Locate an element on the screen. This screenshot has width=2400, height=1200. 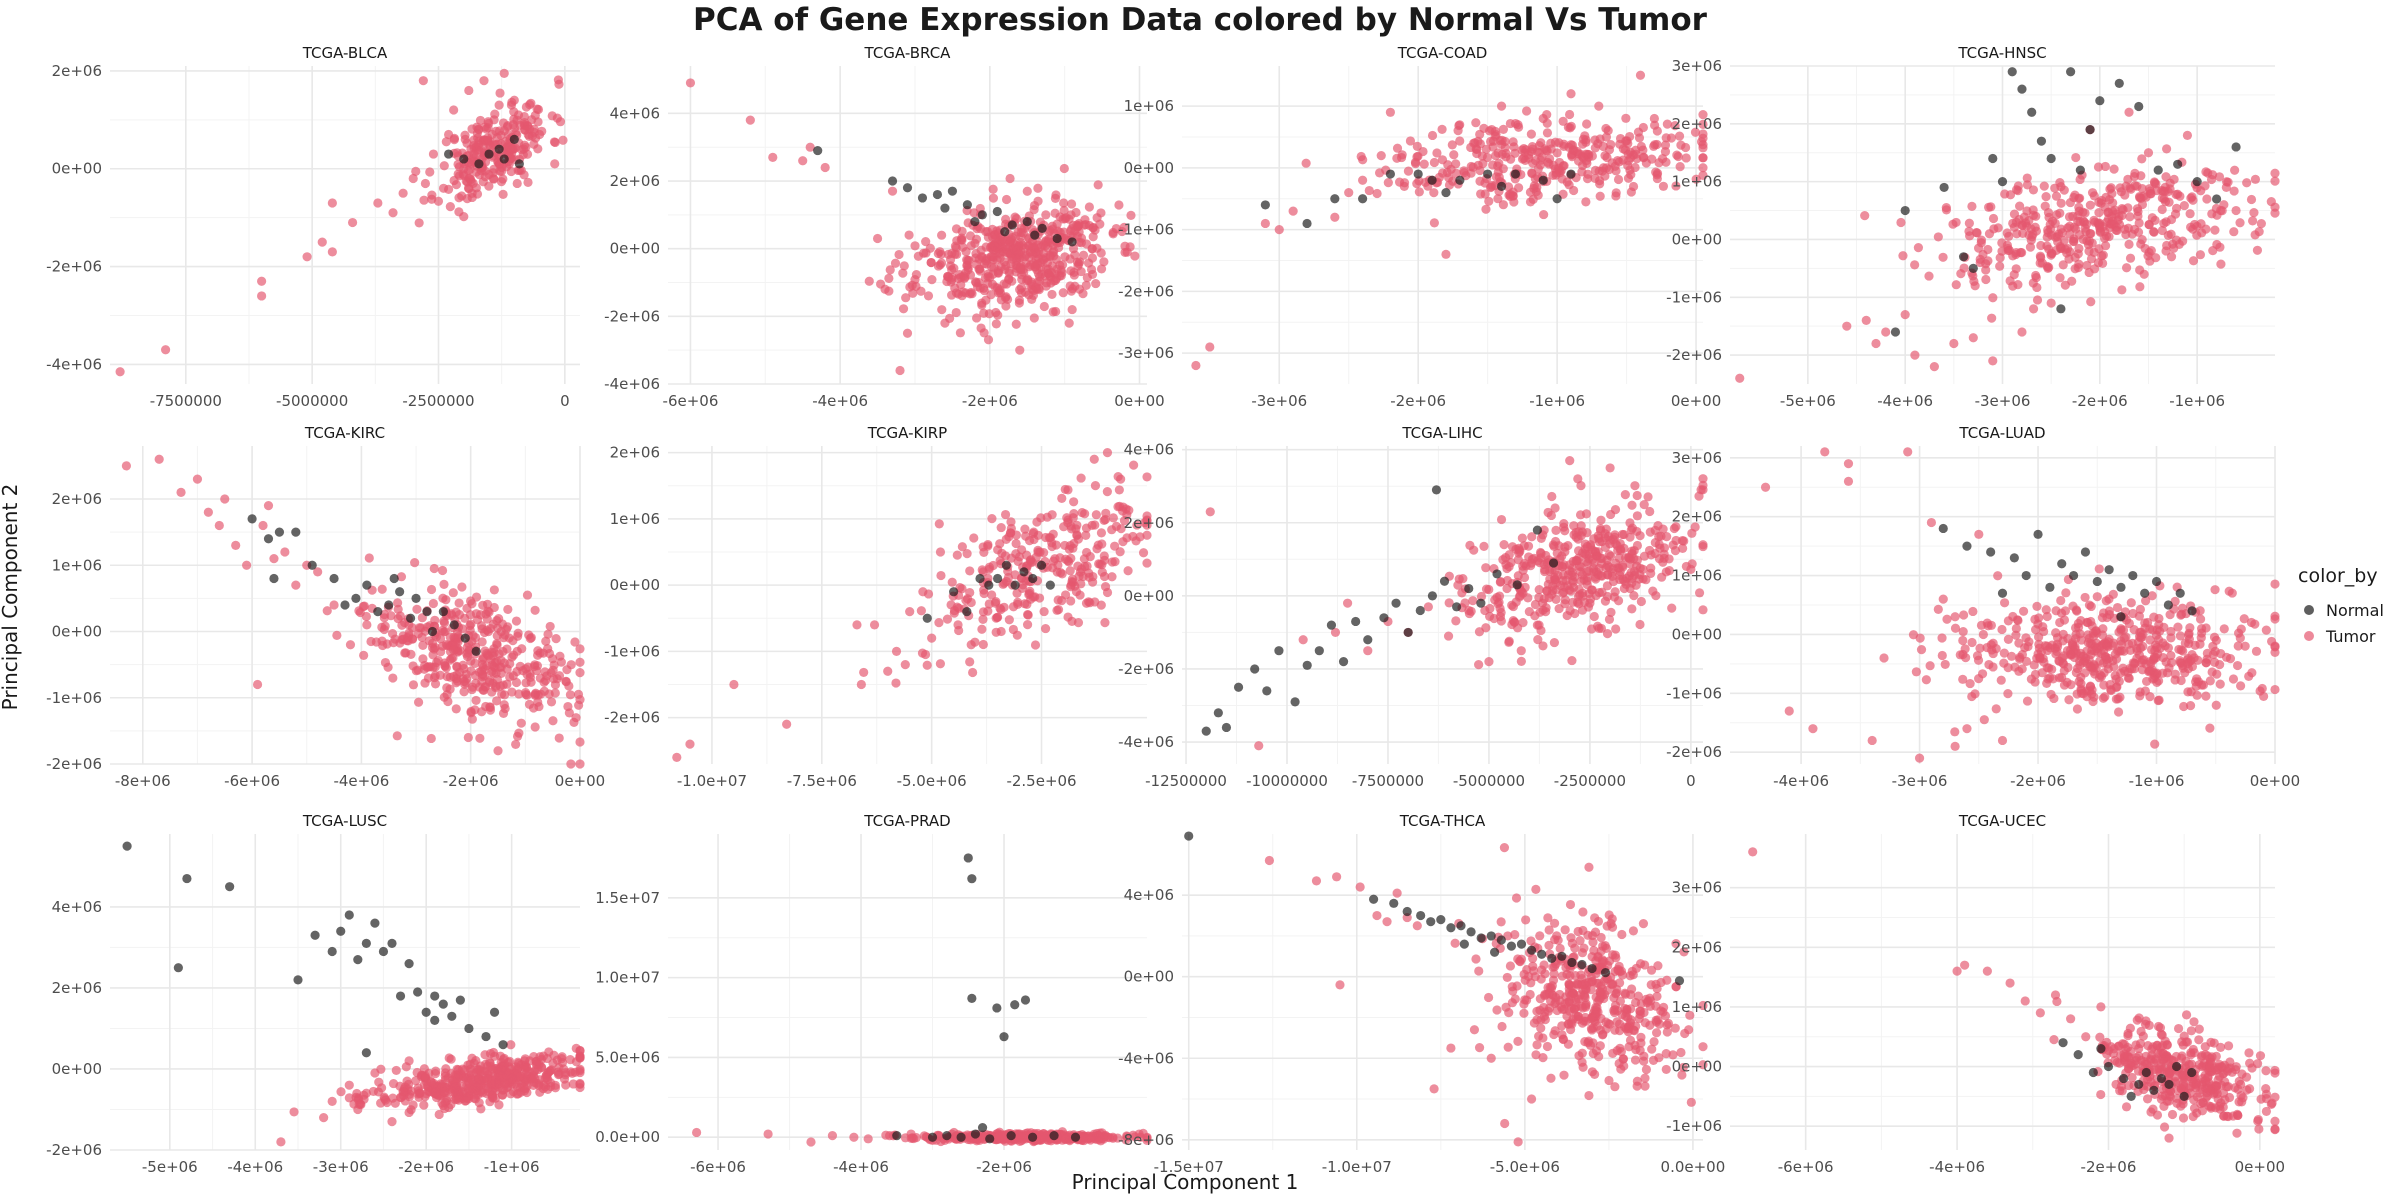
x-tick-label: -4e+06 is located at coordinates (861, 1167).